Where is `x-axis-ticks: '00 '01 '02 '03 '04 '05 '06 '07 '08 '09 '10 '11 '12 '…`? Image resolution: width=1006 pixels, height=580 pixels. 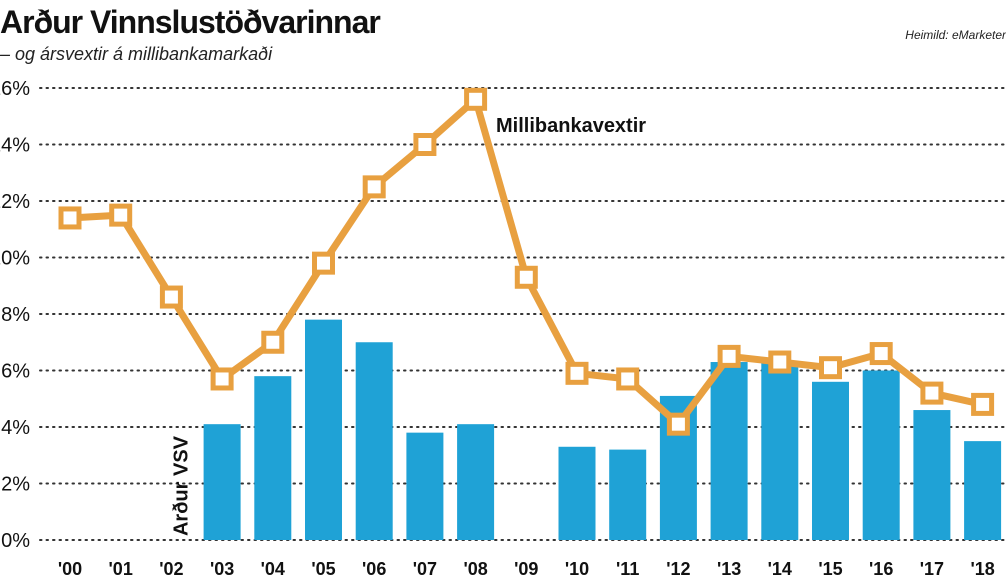
x-axis-ticks: '00 '01 '02 '03 '04 '05 '06 '07 '08 '09 '10 '11 '12 '… is located at coordinates (526, 569).